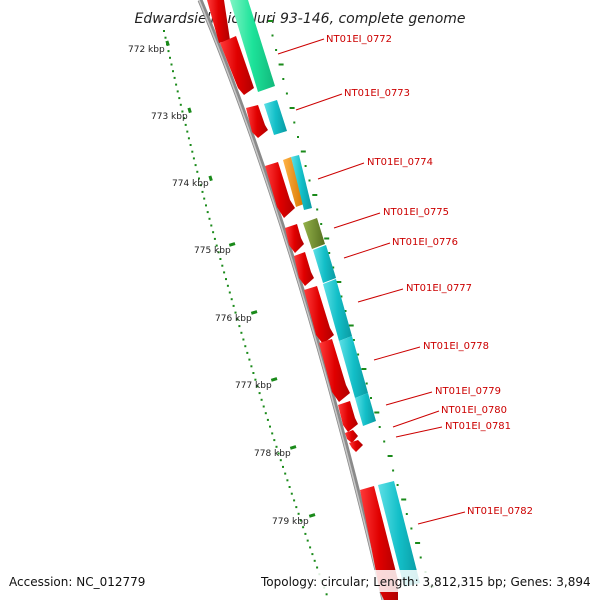  I want to click on gene-label-NT01EI_0774: NT01EI_0774, so click(400, 162).